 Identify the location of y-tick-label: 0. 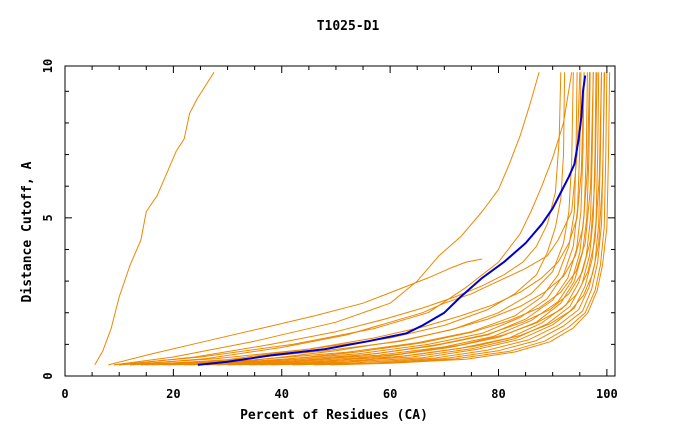
(48, 375).